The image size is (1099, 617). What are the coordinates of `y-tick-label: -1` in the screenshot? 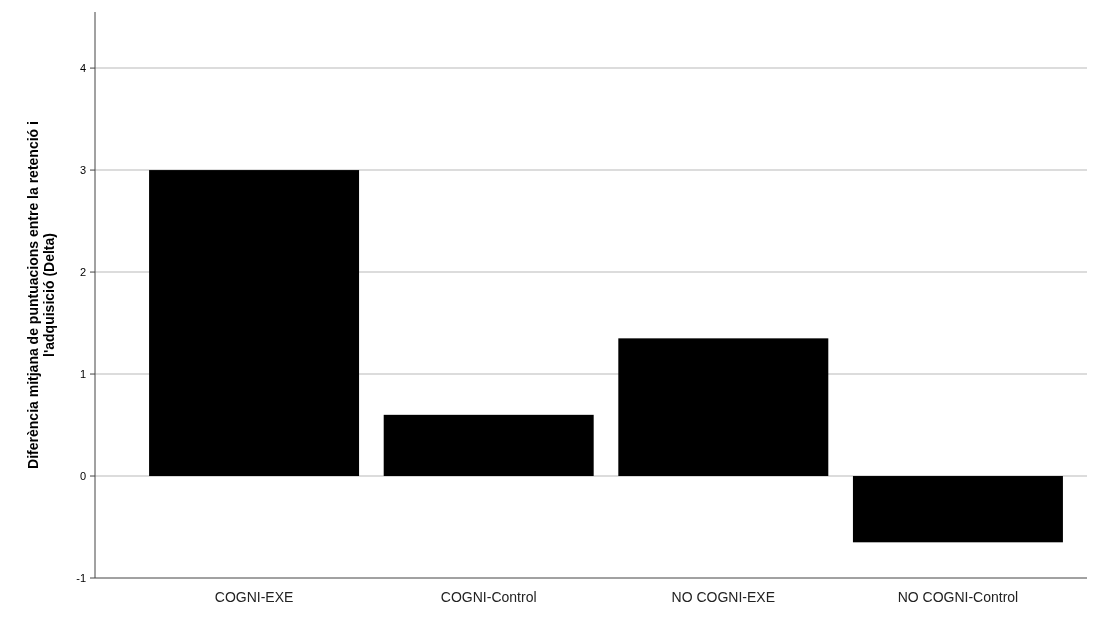 It's located at (81, 577).